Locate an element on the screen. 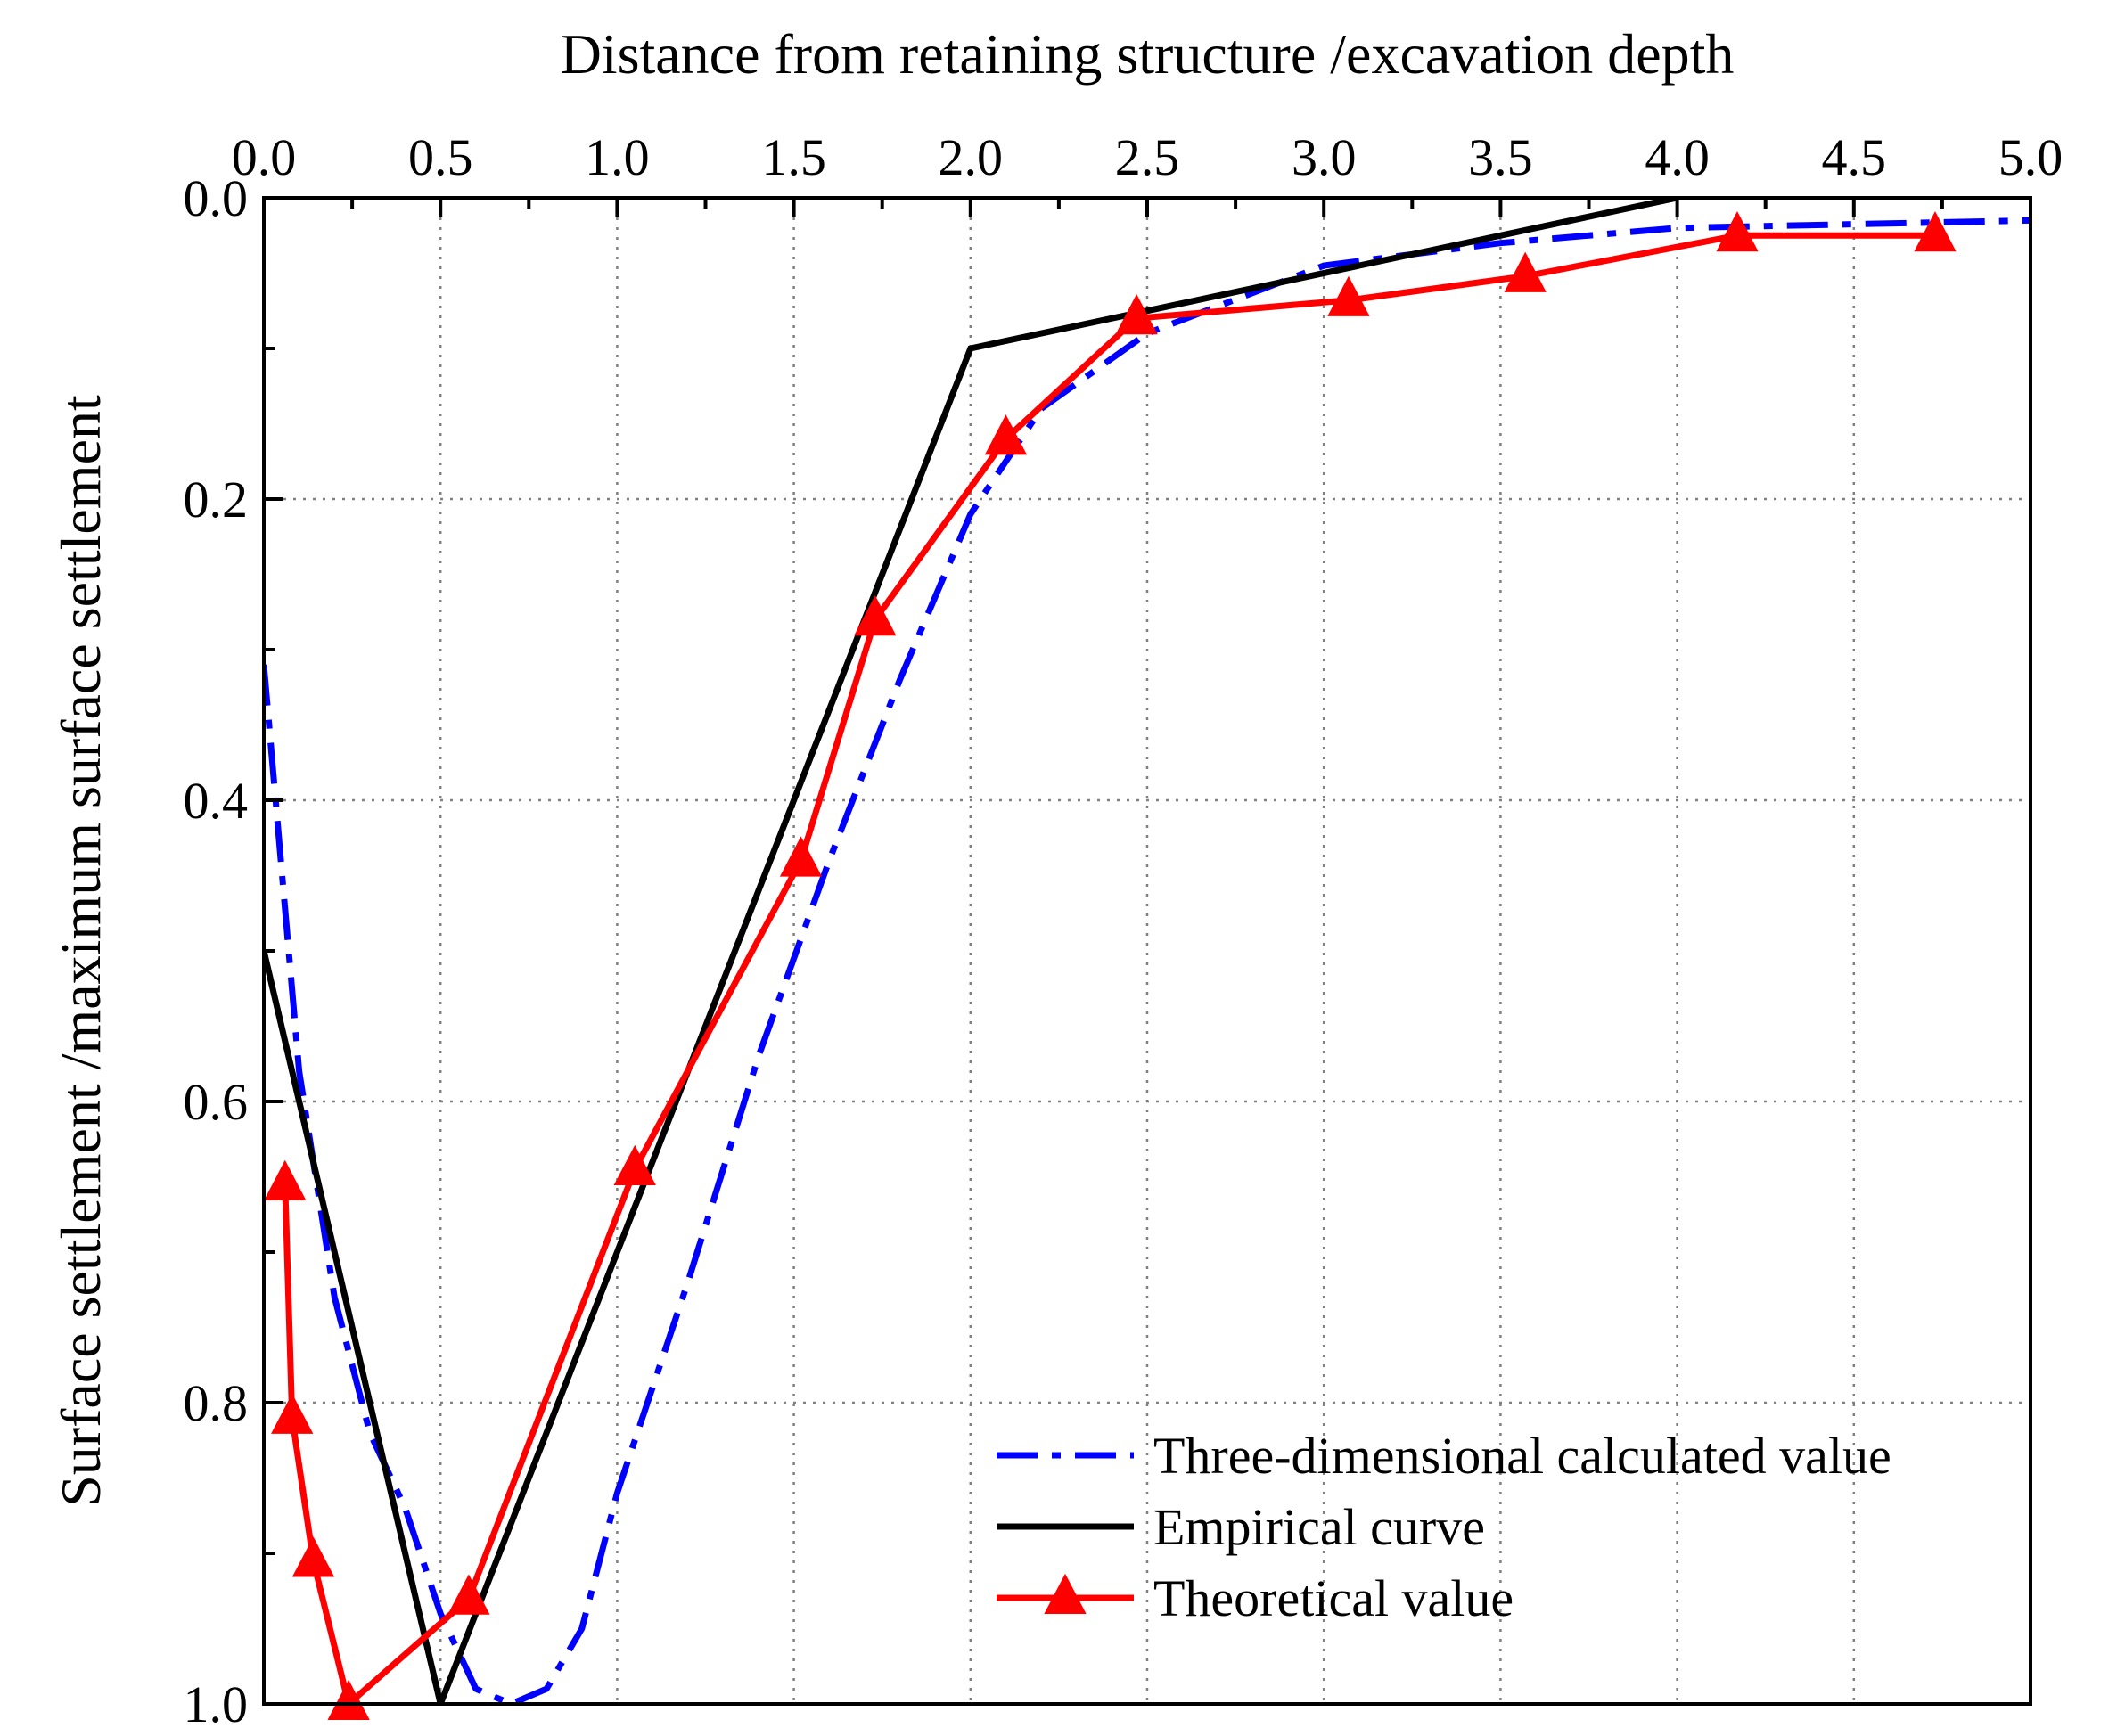  legend-label: Three-dimensional calculated value is located at coordinates (1522, 1456).